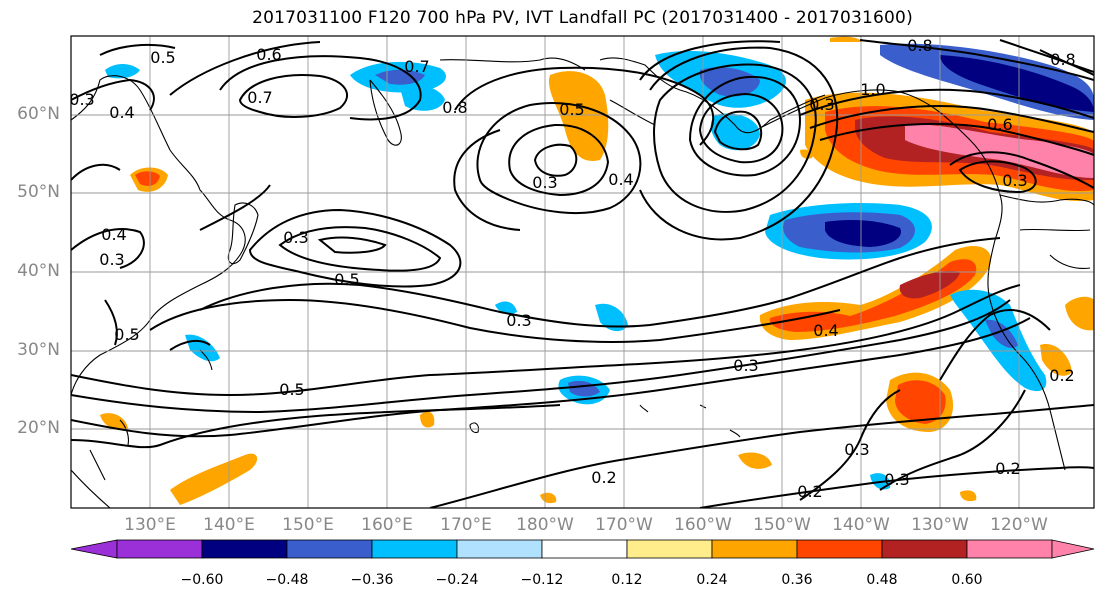  What do you see at coordinates (287, 580) in the screenshot?
I see `colorbar-tick-label: −0.48` at bounding box center [287, 580].